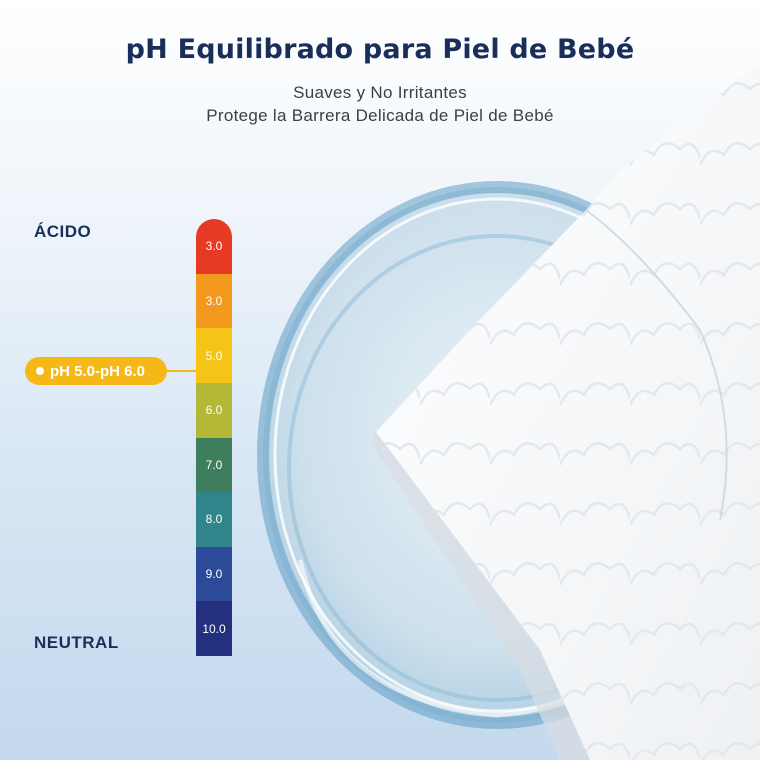  I want to click on ph-value: 6.0, so click(214, 410).